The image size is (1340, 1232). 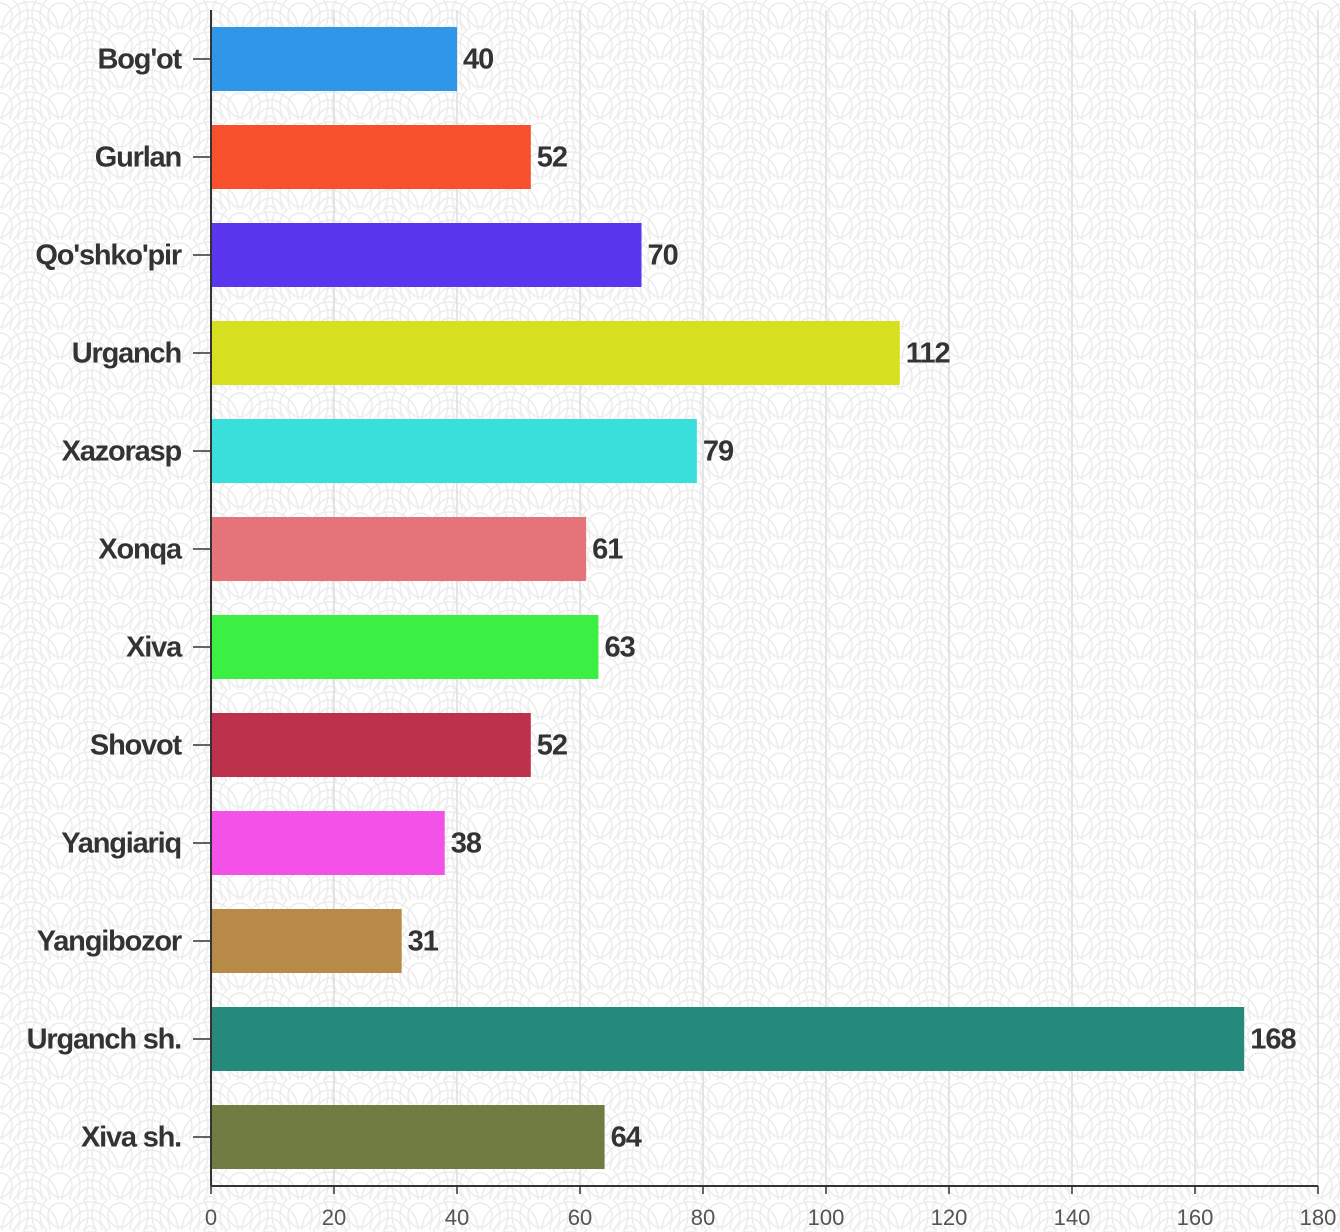 What do you see at coordinates (140, 60) in the screenshot?
I see `y-tick-label: Bog'ot` at bounding box center [140, 60].